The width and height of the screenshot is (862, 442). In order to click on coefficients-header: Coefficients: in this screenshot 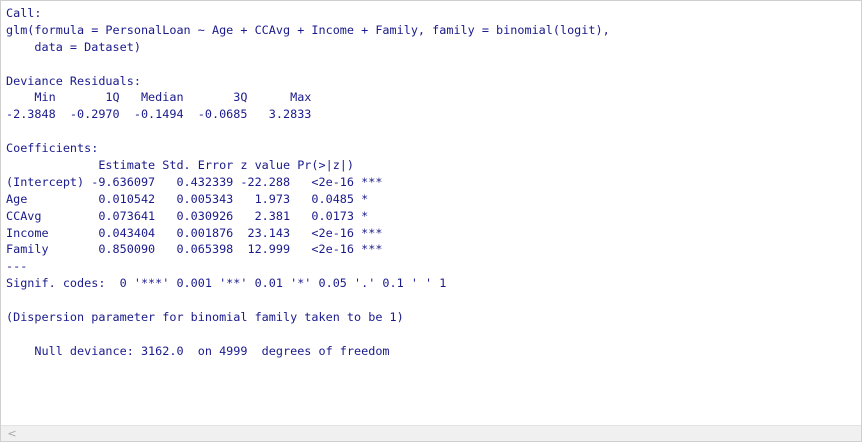, I will do `click(52, 148)`.